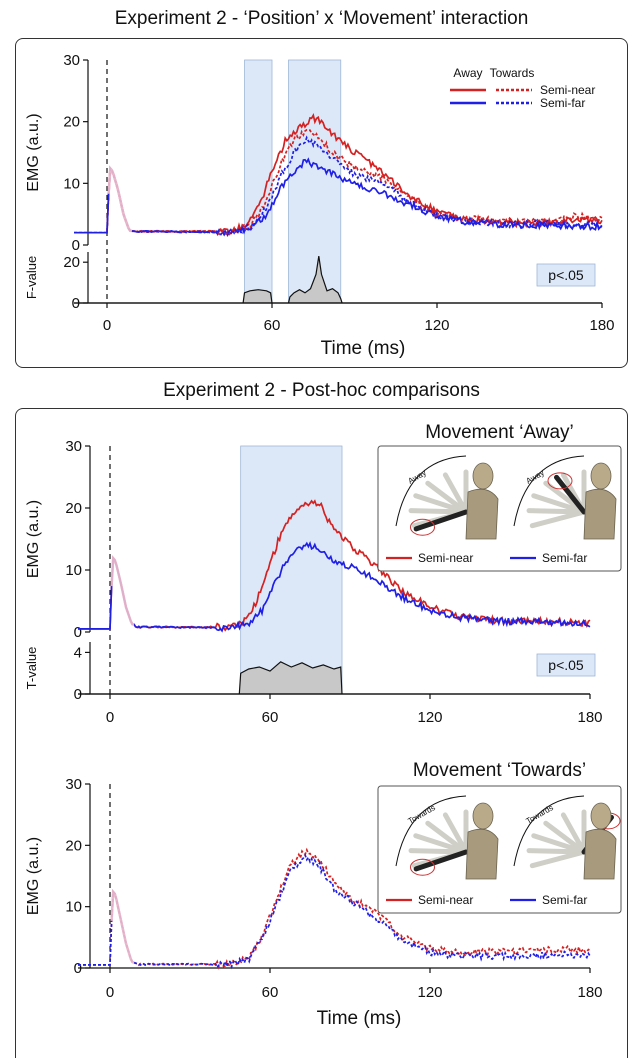  I want to click on x-tick-label-2-60: 60, so click(270, 992).